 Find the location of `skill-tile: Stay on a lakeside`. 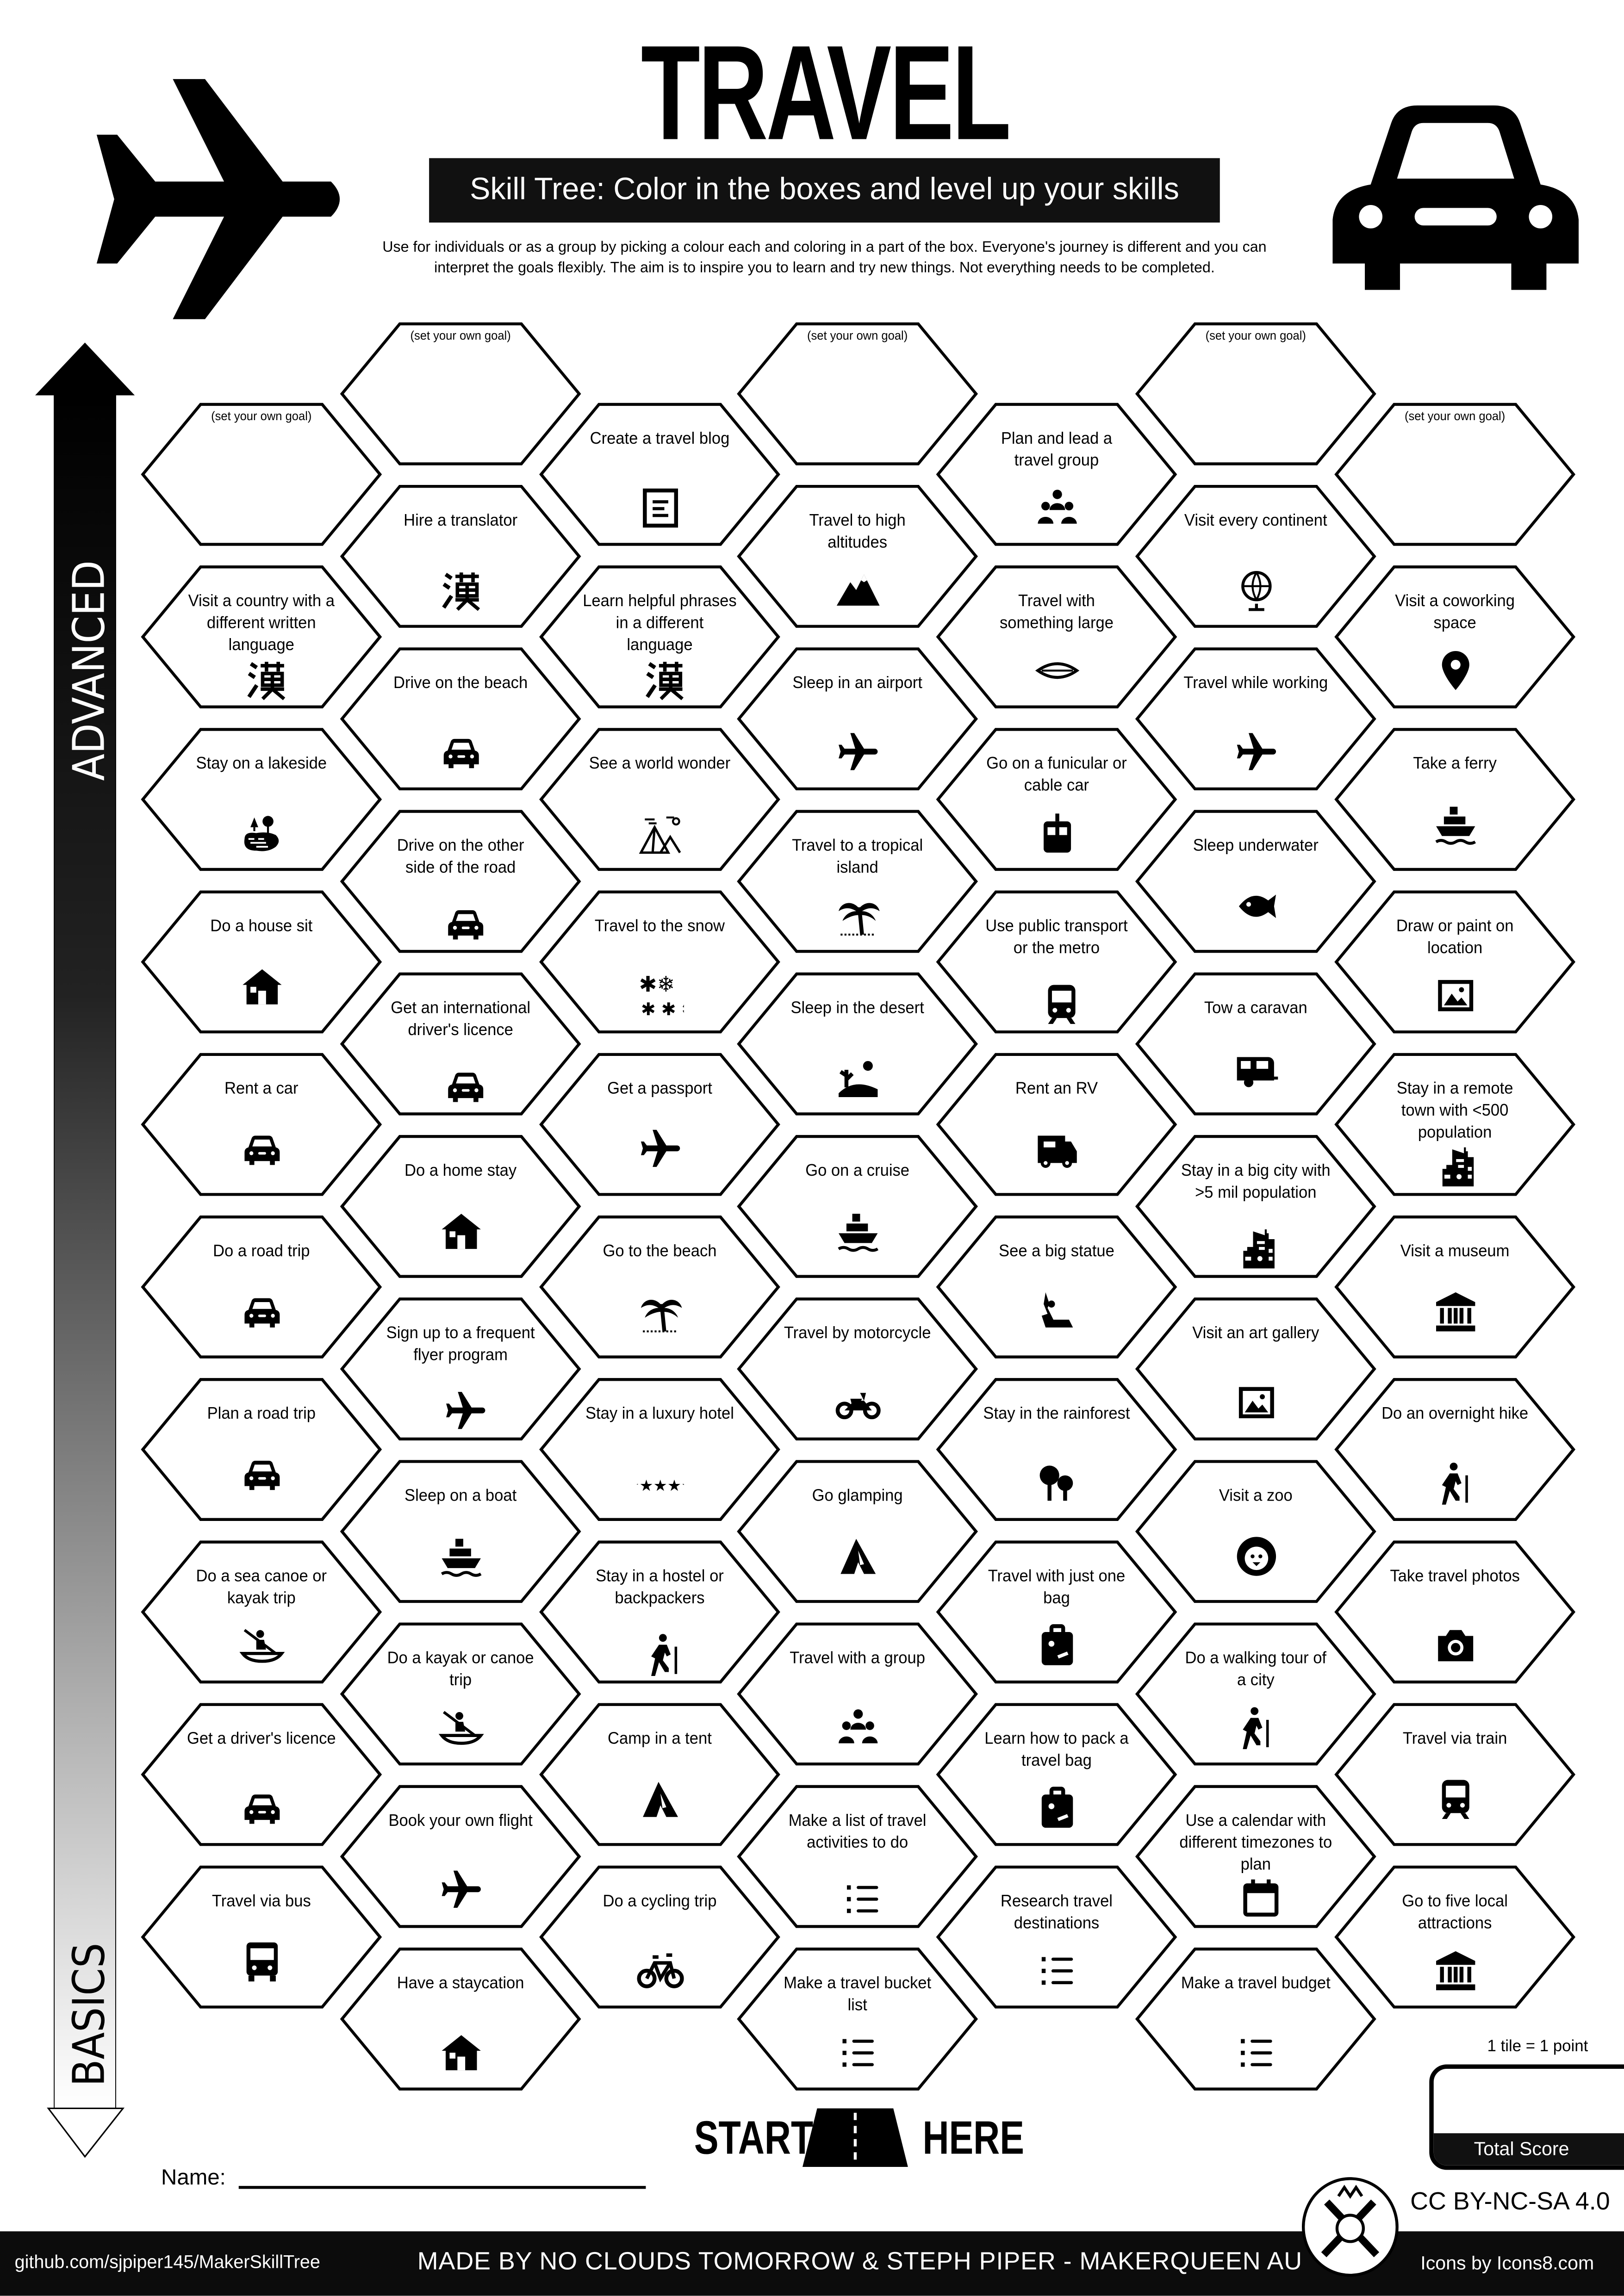

skill-tile: Stay on a lakeside is located at coordinates (261, 800).